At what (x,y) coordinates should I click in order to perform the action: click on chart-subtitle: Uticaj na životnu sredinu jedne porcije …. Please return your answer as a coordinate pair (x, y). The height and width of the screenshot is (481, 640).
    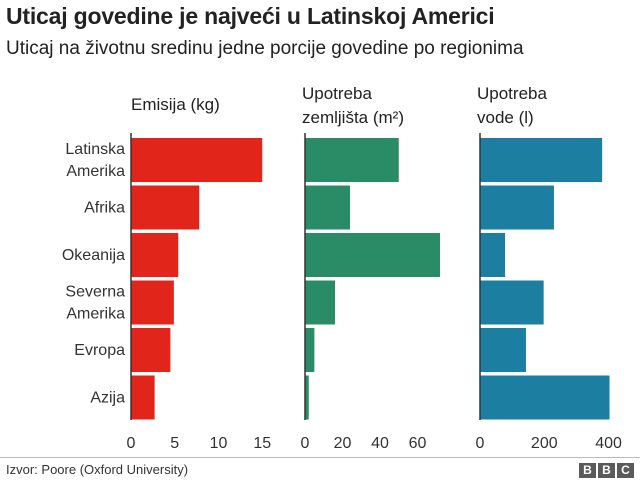
    Looking at the image, I should click on (265, 48).